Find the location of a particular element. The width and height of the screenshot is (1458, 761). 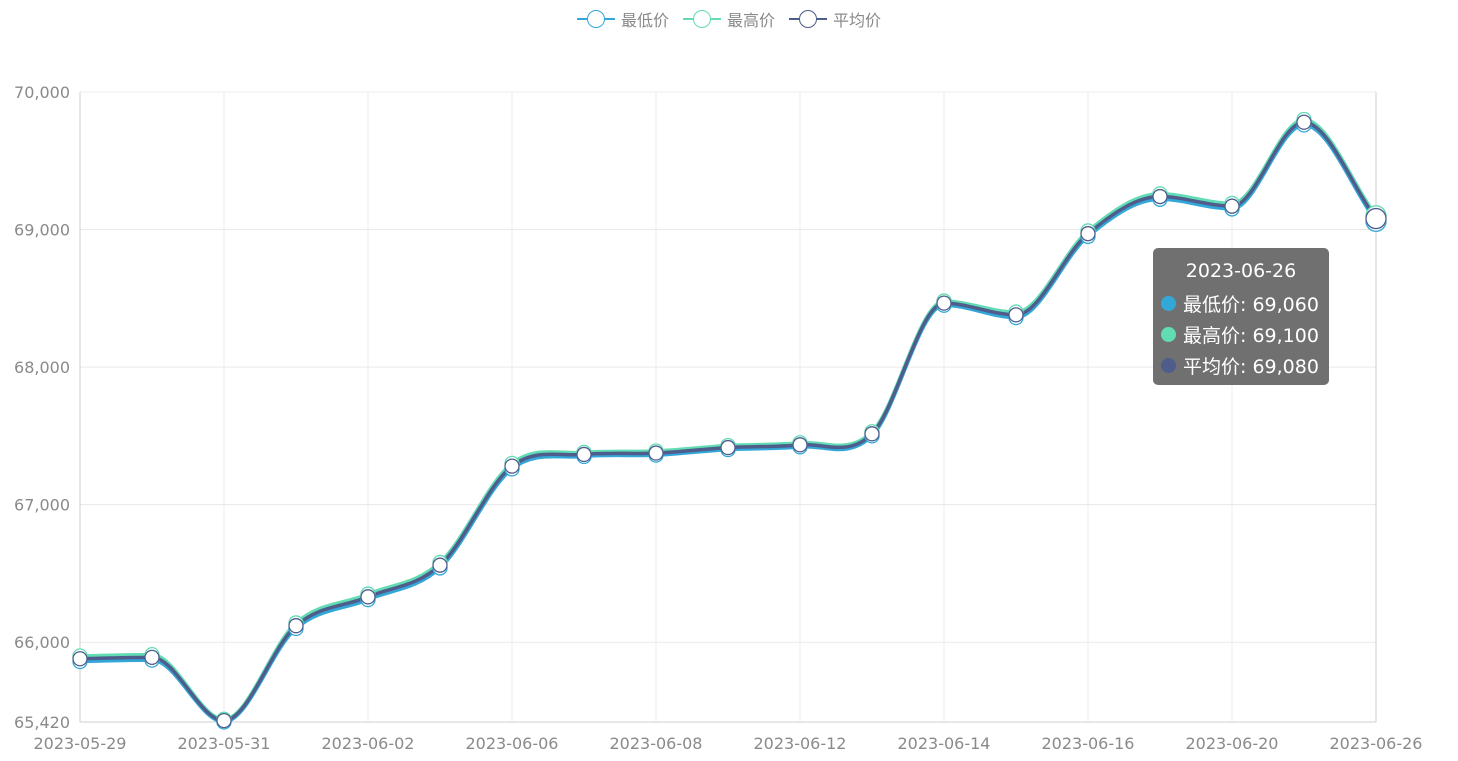

legend-item: 最低价 is located at coordinates (622, 19).